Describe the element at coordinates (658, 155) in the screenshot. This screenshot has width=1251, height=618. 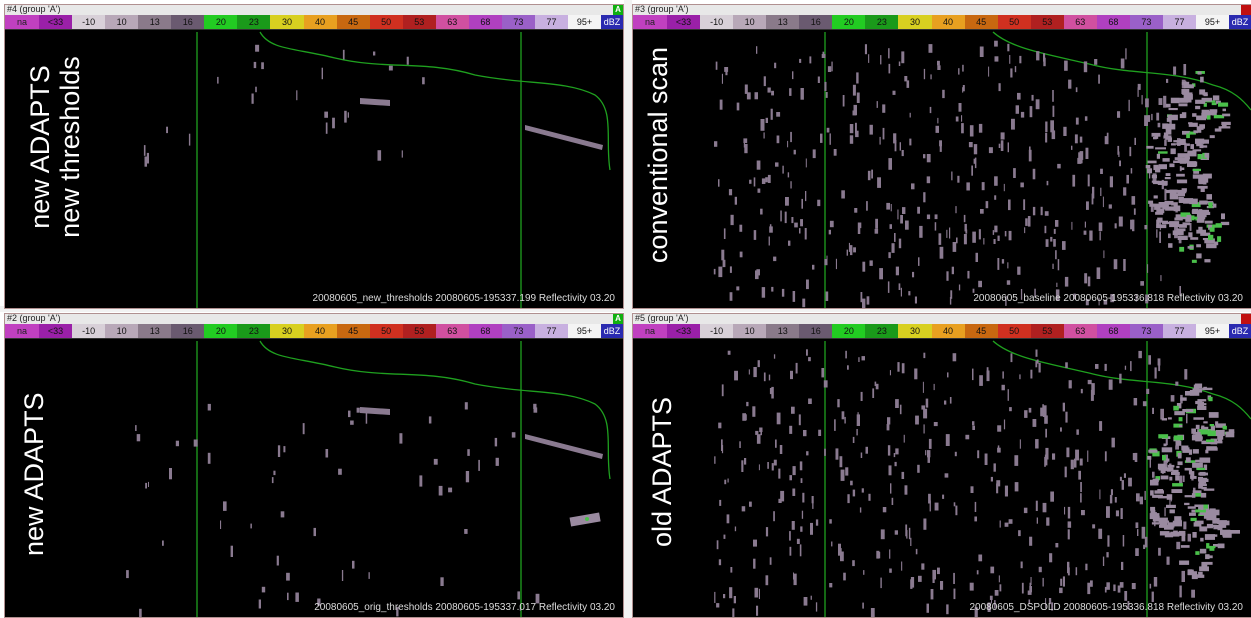
I see `panel-label: conventional scan` at that location.